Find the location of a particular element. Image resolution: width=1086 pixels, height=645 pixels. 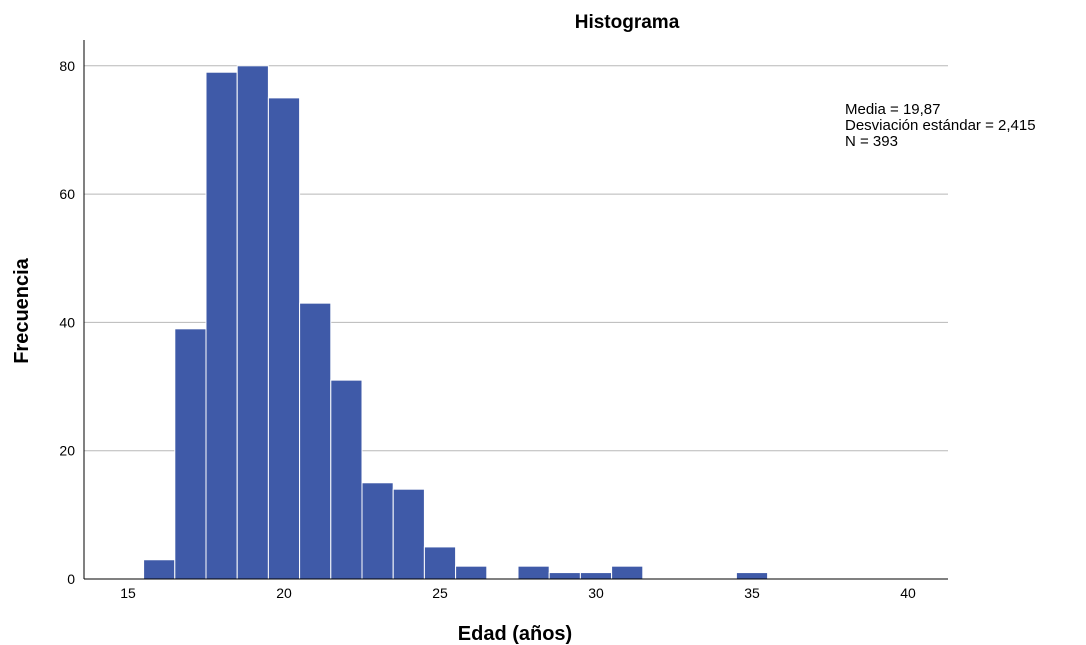

x-tick-label: 15 is located at coordinates (128, 593).